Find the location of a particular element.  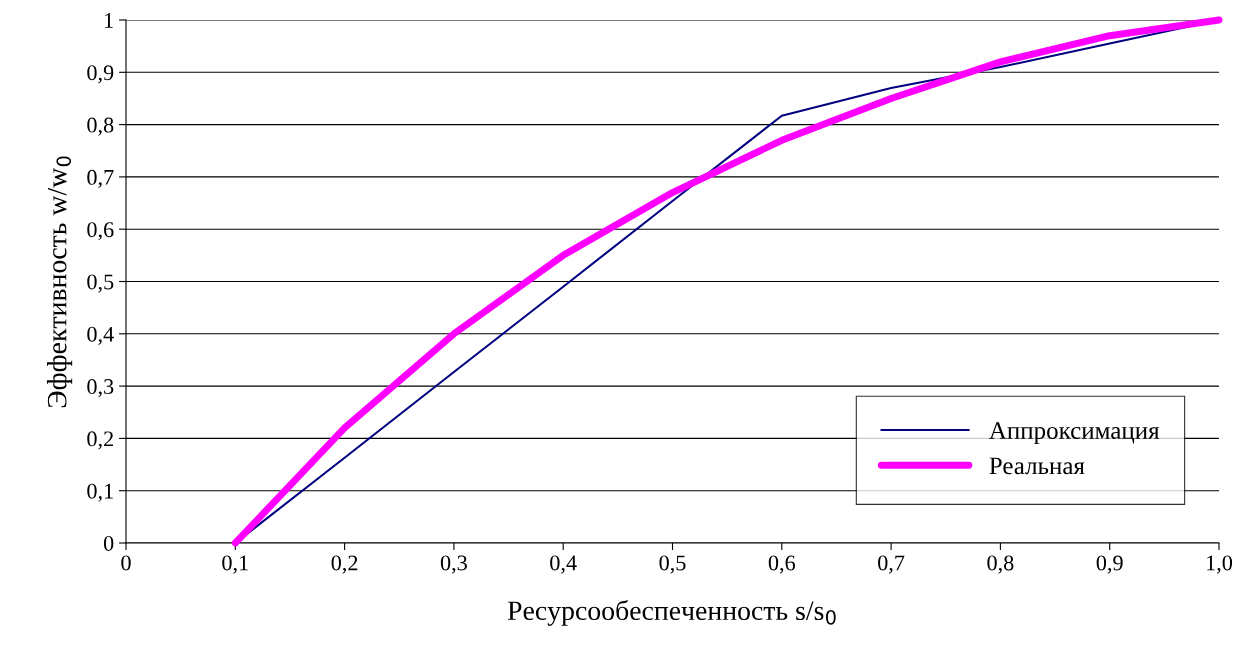

x-tick-label: 0,5 is located at coordinates (672, 564).